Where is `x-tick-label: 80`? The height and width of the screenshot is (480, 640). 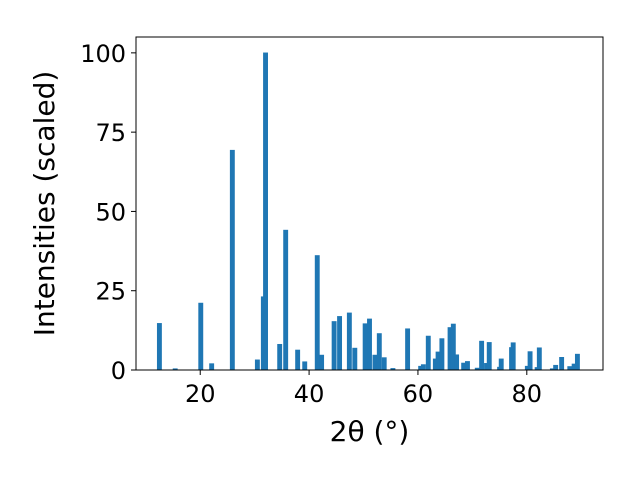 x-tick-label: 80 is located at coordinates (527, 394).